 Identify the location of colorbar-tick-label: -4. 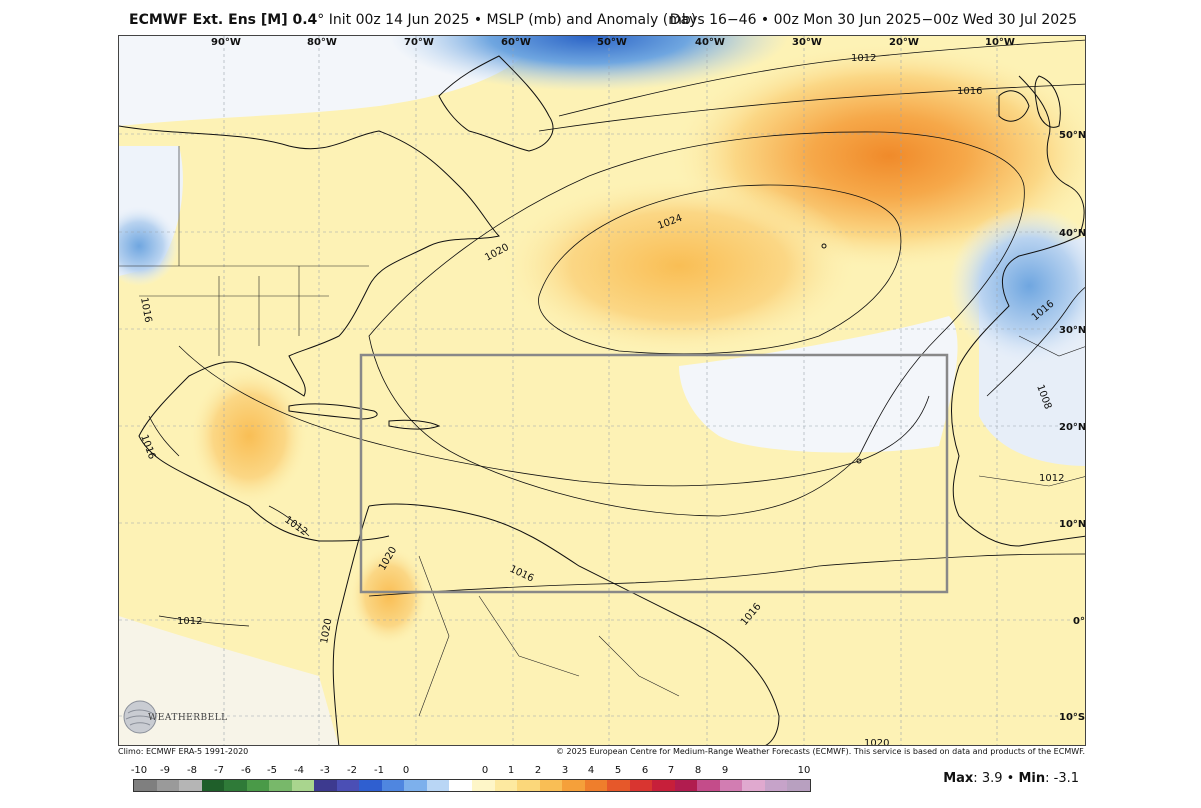
(299, 770).